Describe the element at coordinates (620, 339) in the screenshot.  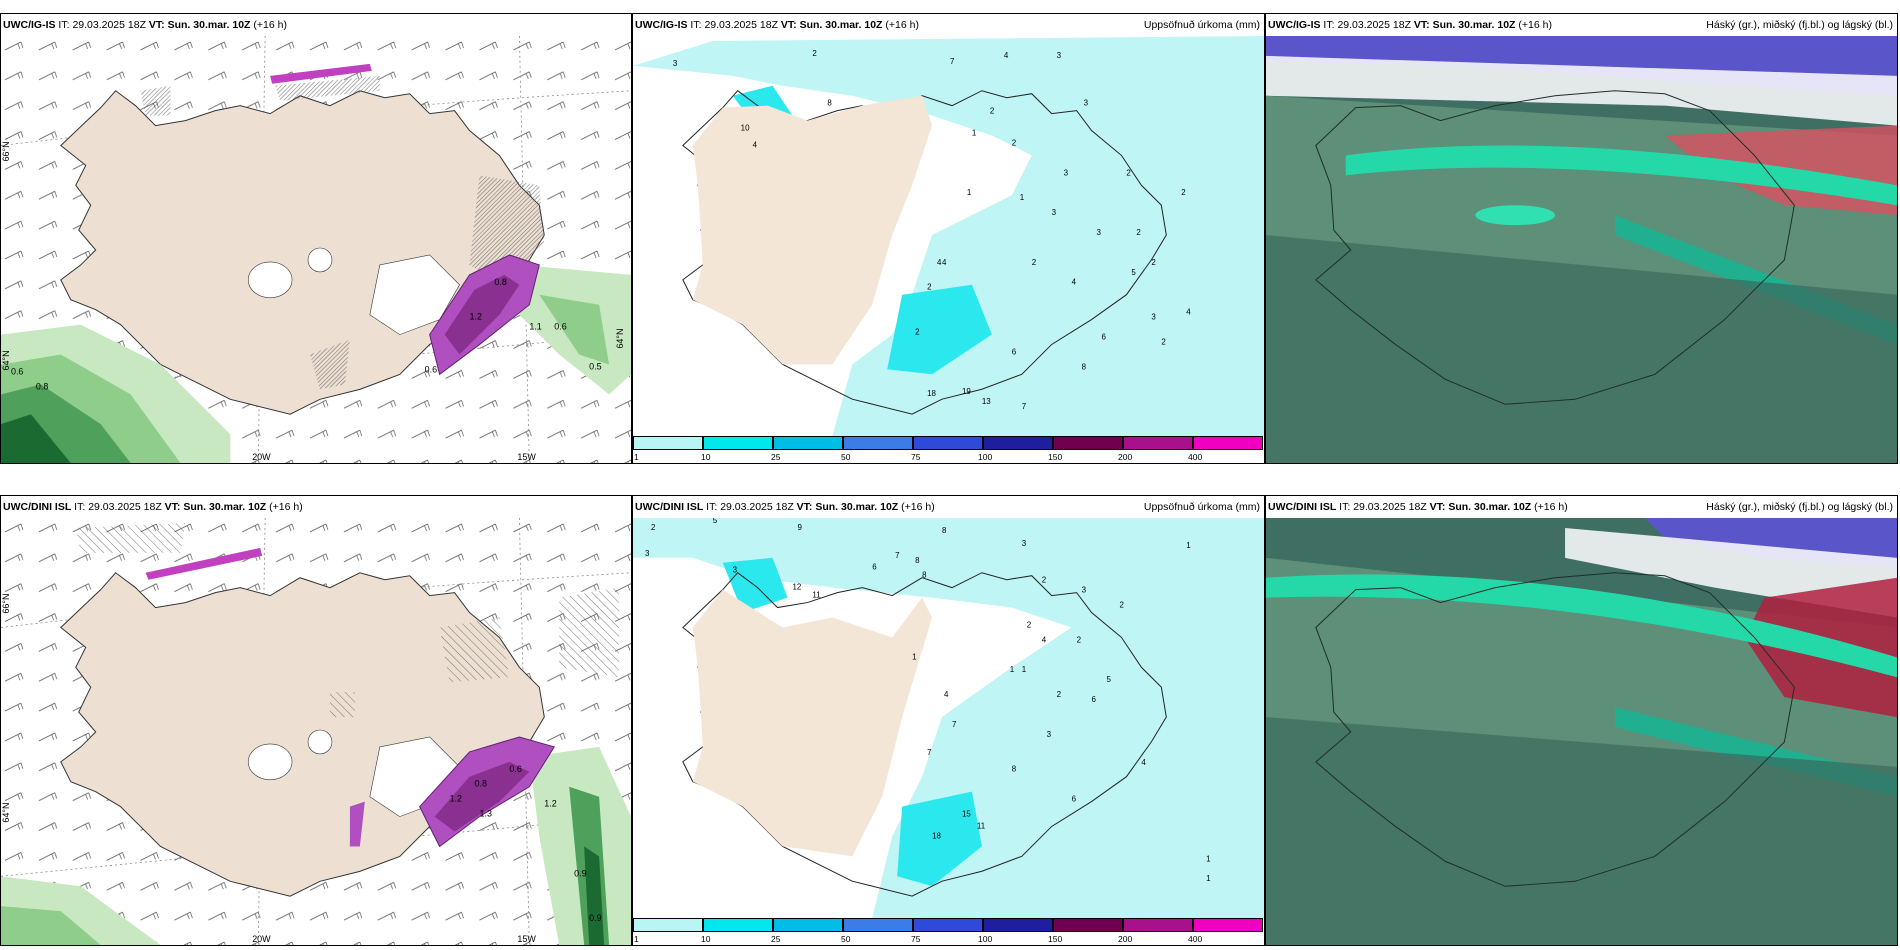
I see `lat-label-64-right: 64°N` at that location.